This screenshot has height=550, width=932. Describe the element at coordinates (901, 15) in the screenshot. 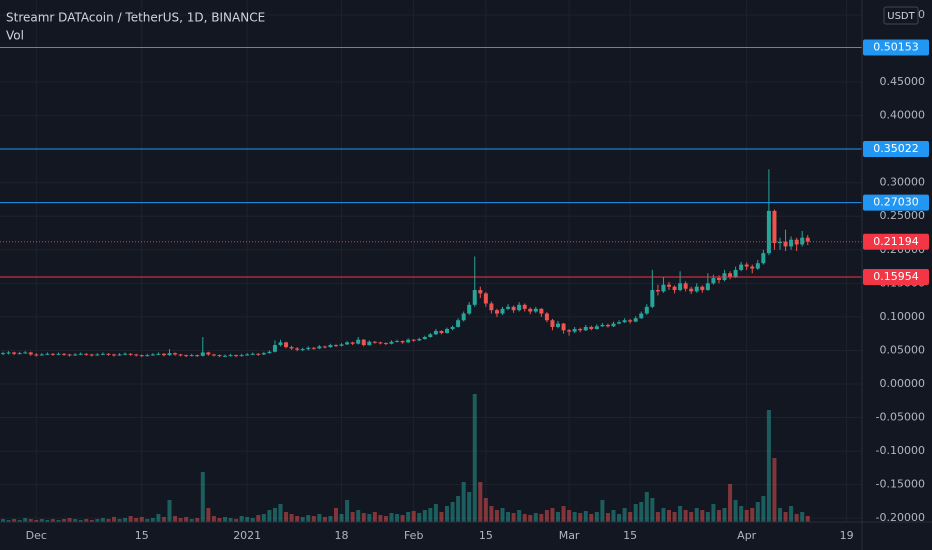

I see `currency-badge` at that location.